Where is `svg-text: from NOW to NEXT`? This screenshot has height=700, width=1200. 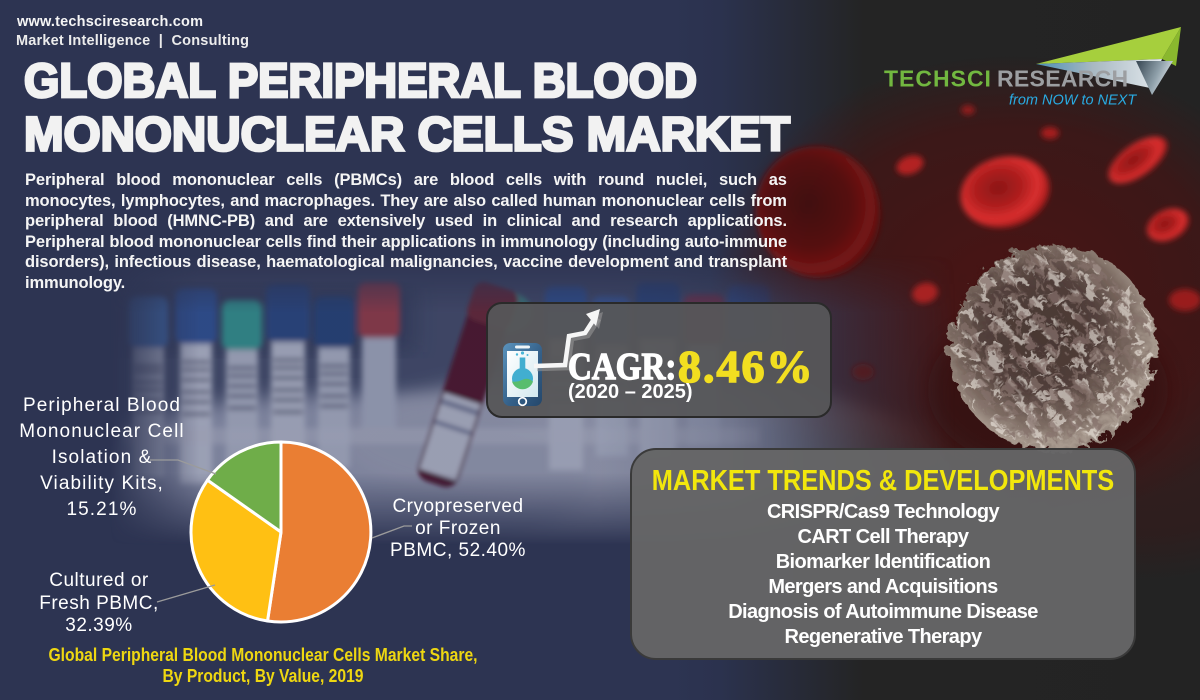
svg-text: from NOW to NEXT is located at coordinates (1073, 101).